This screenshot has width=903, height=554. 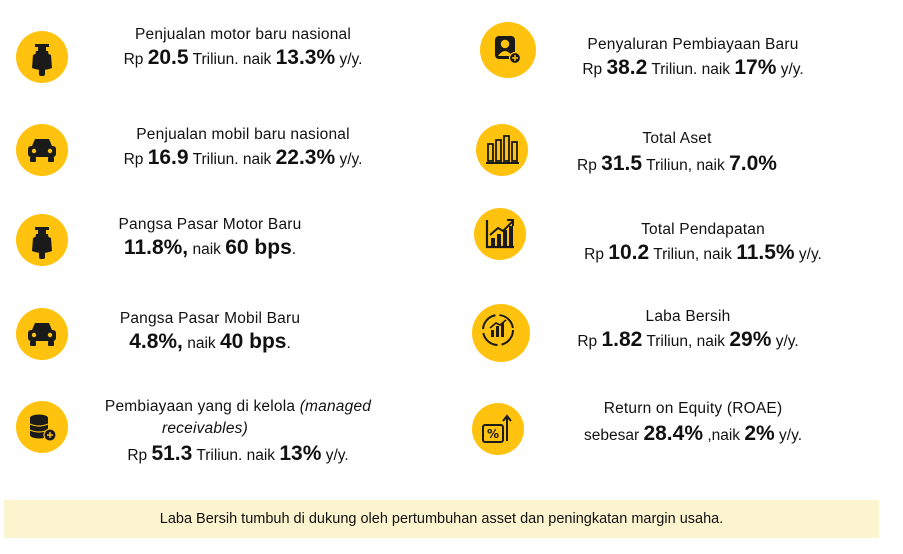 What do you see at coordinates (673, 433) in the screenshot?
I see `metric-amount: 28.4%` at bounding box center [673, 433].